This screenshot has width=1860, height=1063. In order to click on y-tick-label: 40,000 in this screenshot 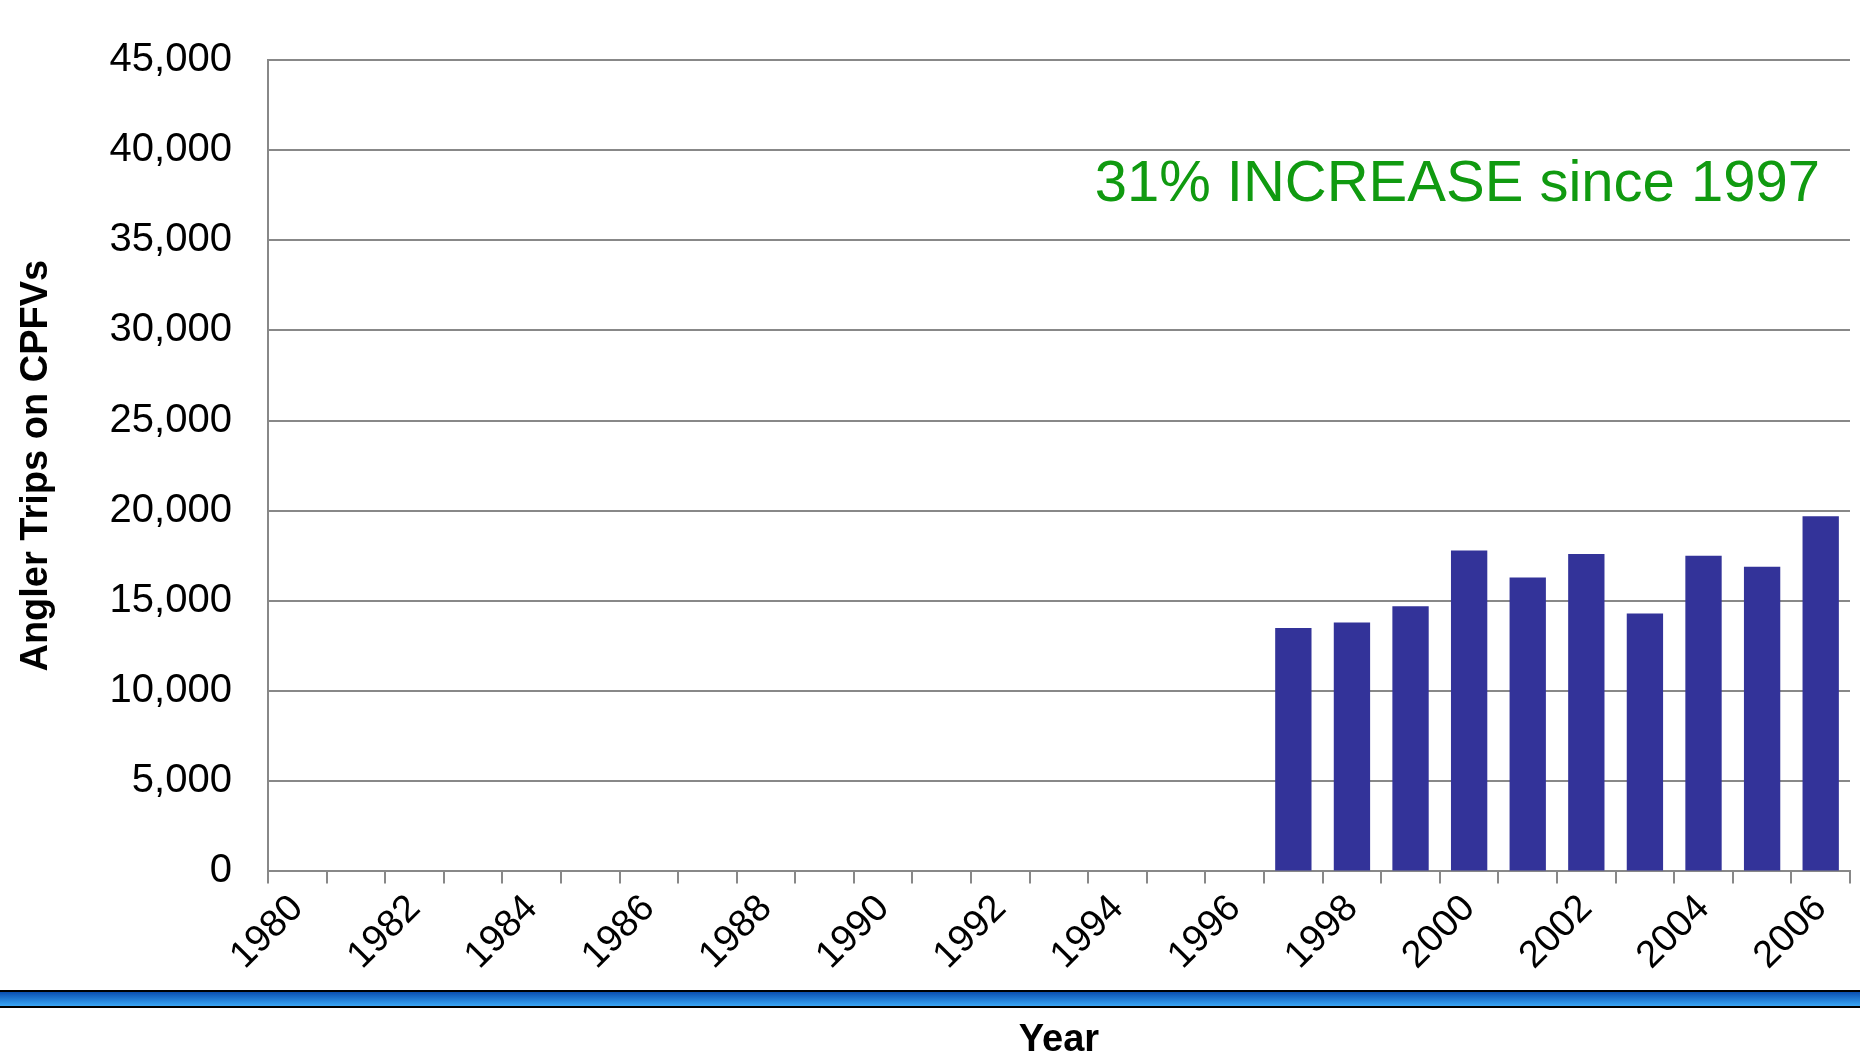, I will do `click(170, 147)`.